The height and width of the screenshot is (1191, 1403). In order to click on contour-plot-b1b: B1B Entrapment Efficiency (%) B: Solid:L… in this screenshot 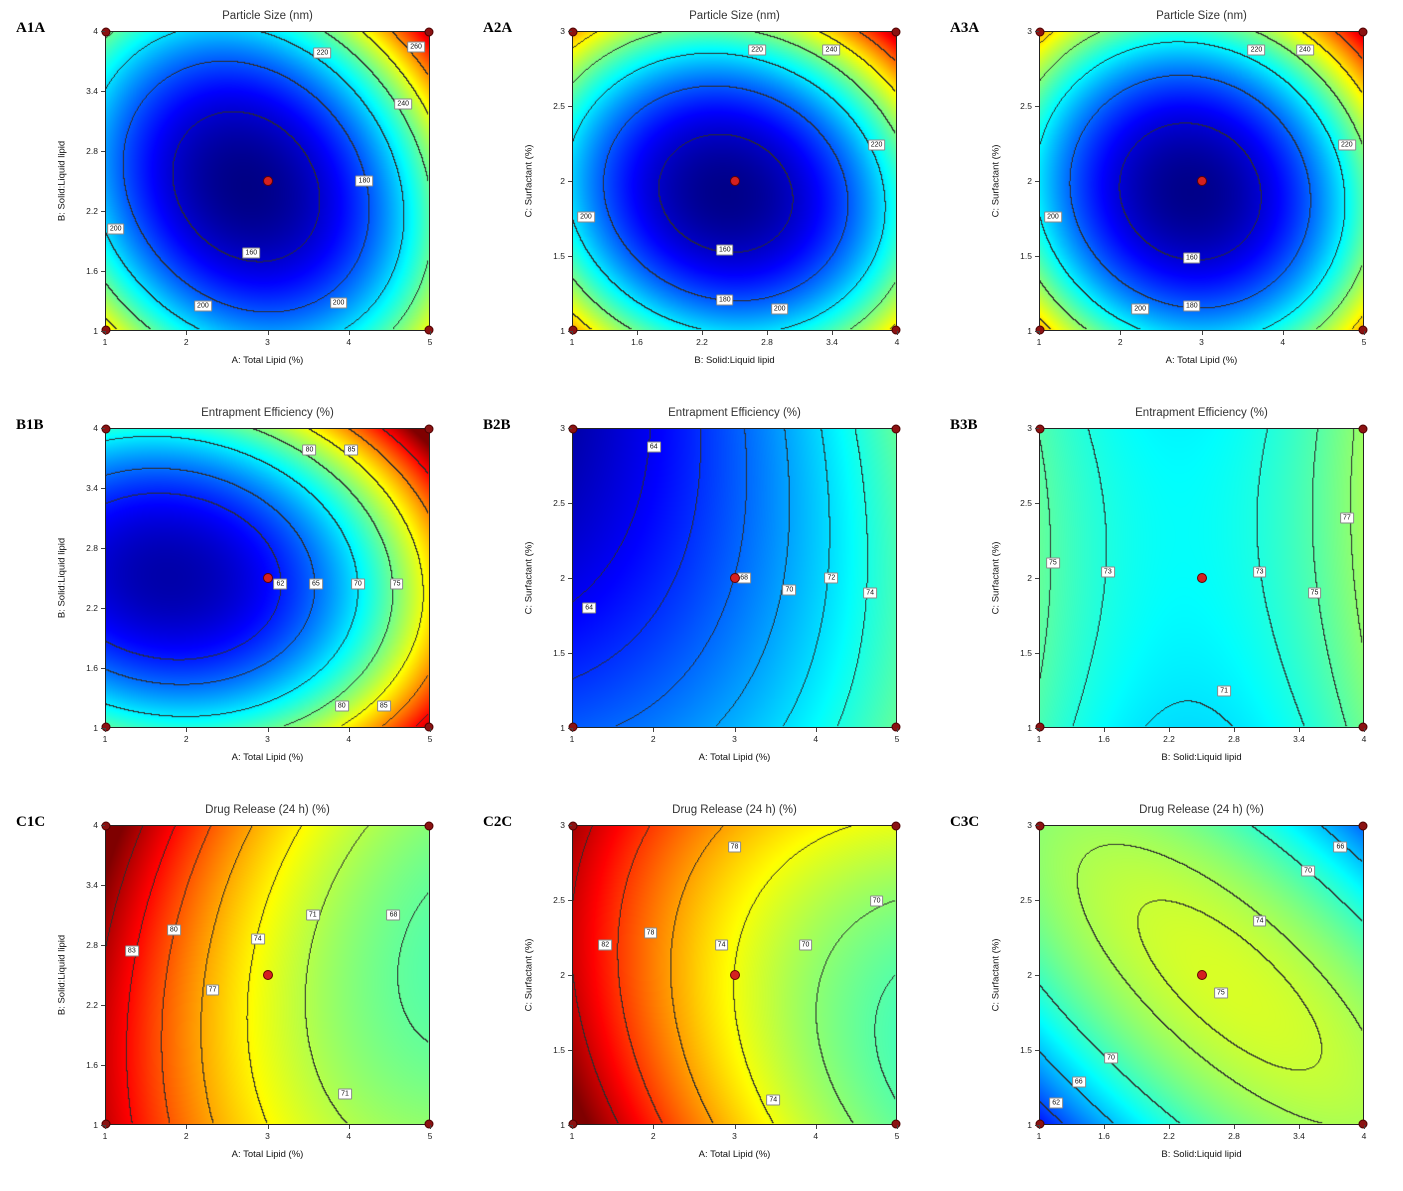, I will do `click(233, 595)`.